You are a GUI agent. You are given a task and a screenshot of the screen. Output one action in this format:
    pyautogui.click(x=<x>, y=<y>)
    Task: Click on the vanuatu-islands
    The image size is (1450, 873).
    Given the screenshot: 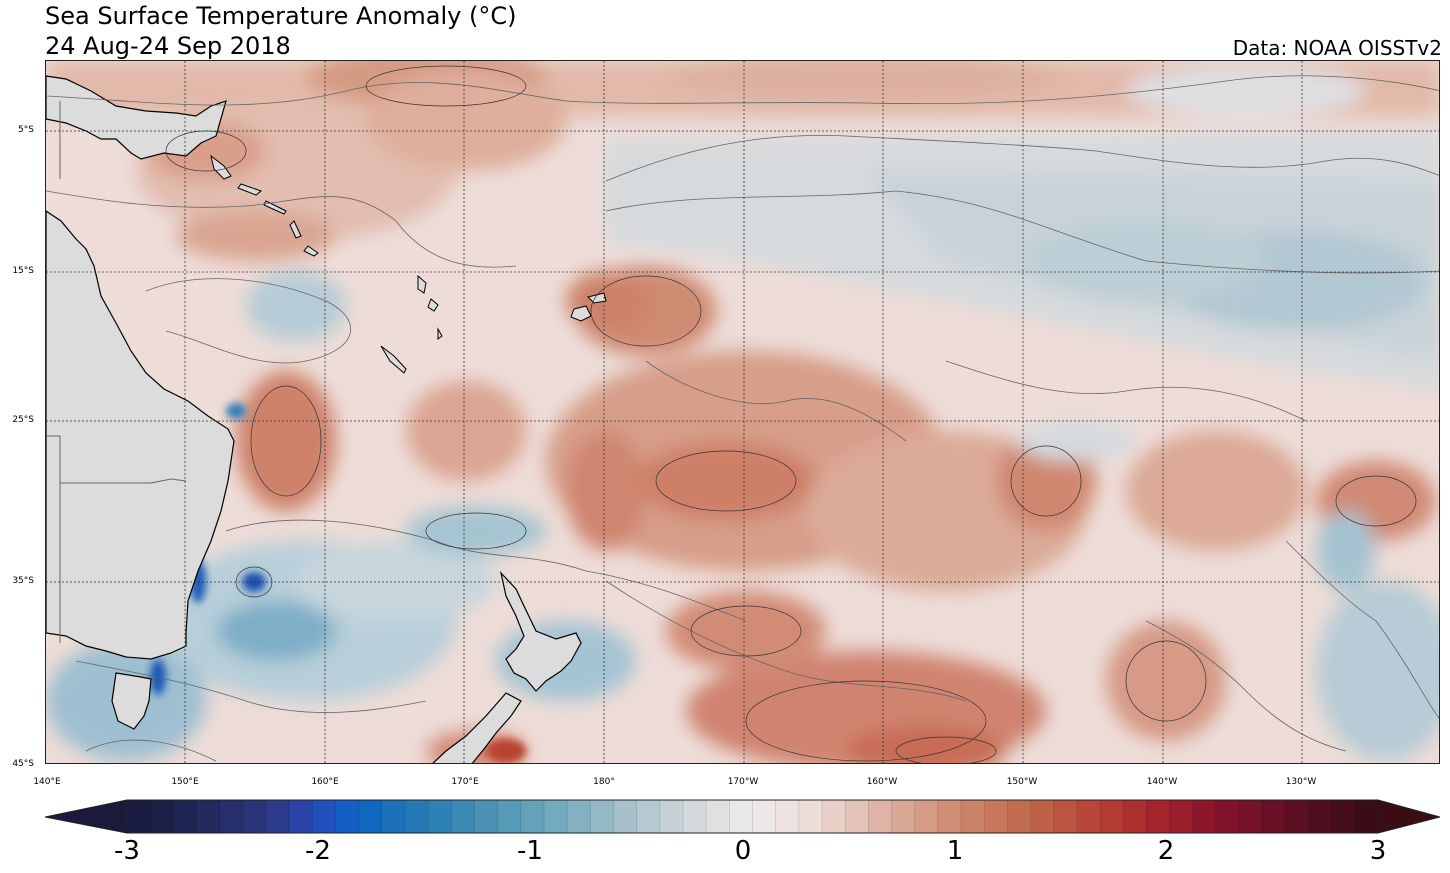 What is the action you would take?
    pyautogui.click(x=430, y=307)
    